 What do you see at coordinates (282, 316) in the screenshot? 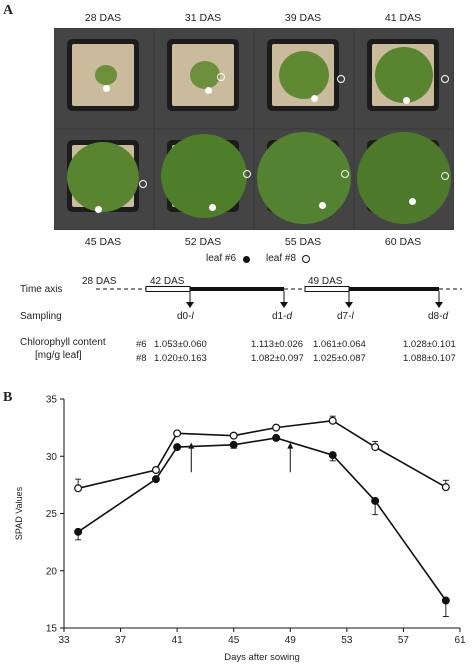
I see `sample-d1: d1-d` at bounding box center [282, 316].